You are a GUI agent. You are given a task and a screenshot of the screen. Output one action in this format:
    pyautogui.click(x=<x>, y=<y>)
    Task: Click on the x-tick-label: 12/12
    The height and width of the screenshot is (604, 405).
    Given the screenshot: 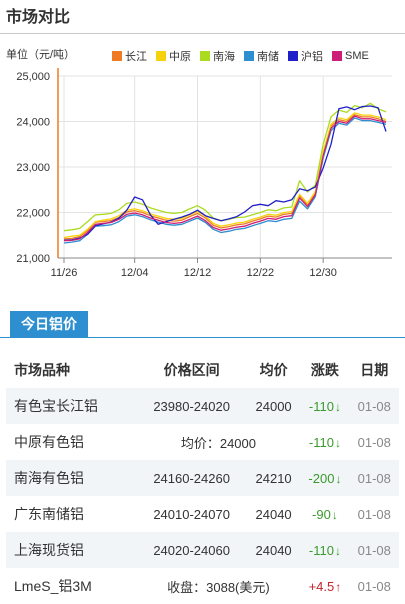 What is the action you would take?
    pyautogui.click(x=198, y=273)
    